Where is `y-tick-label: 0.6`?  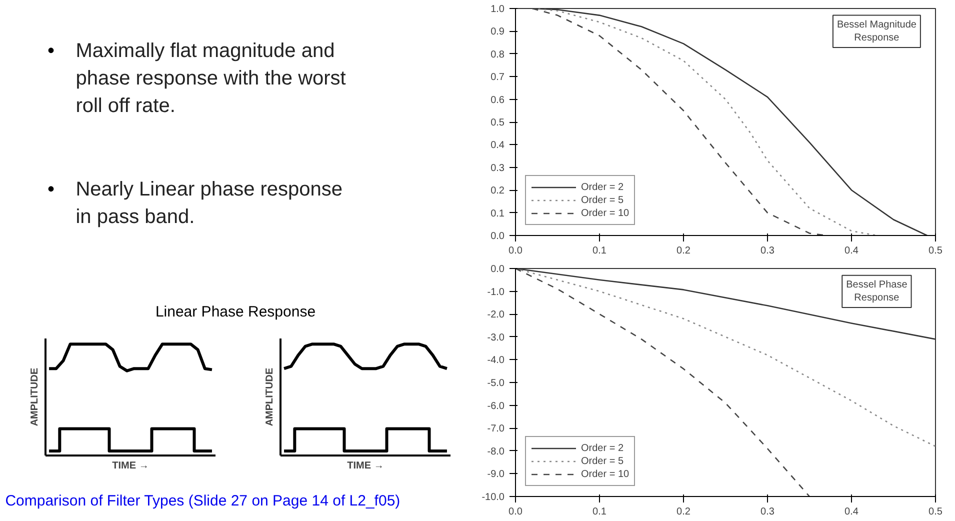
y-tick-label: 0.6 is located at coordinates (497, 100).